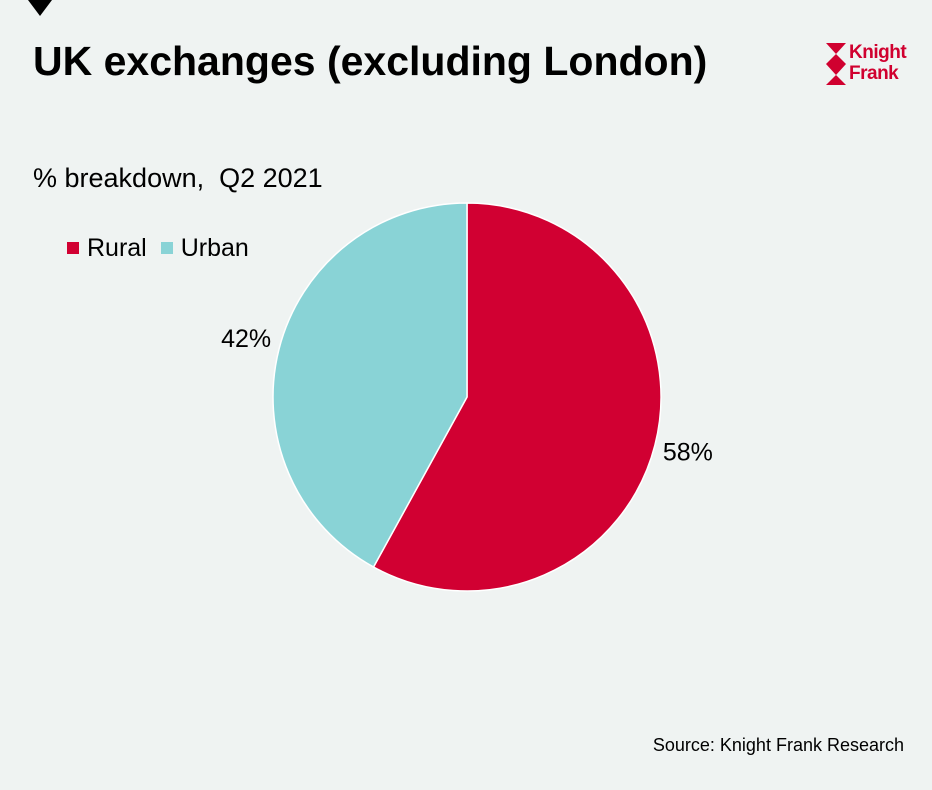 The height and width of the screenshot is (790, 932). I want to click on legend-swatch-rural, so click(73, 248).